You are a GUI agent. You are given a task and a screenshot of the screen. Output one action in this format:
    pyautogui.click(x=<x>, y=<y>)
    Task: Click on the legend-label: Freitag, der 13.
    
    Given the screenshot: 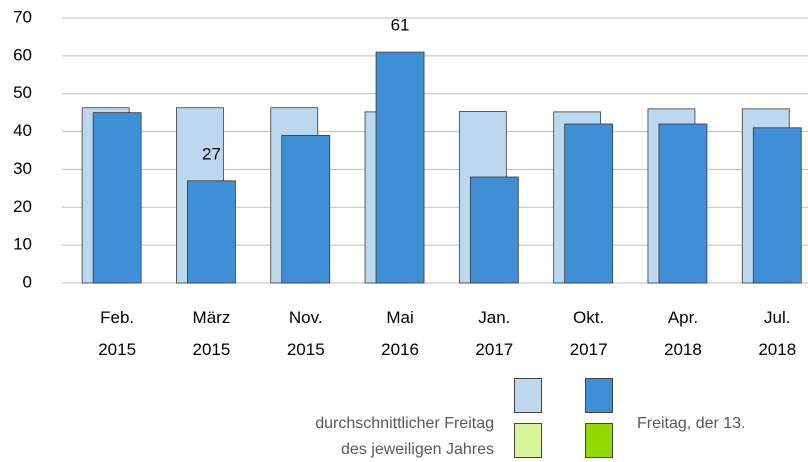 What is the action you would take?
    pyautogui.click(x=691, y=423)
    